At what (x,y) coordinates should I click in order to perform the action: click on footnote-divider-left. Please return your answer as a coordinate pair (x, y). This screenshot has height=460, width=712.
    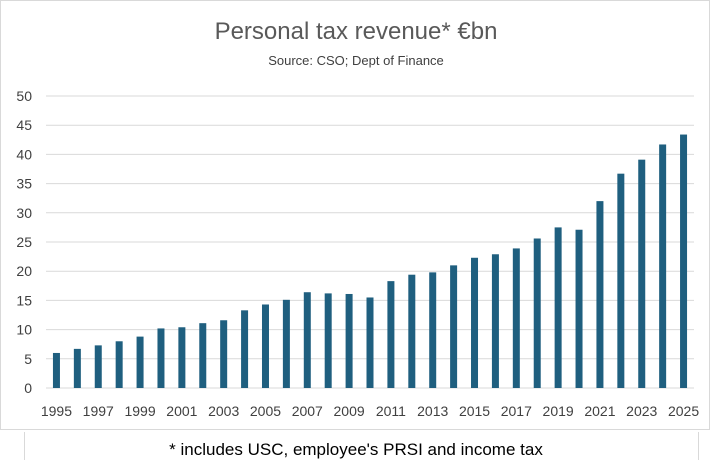
    Looking at the image, I should click on (24, 446).